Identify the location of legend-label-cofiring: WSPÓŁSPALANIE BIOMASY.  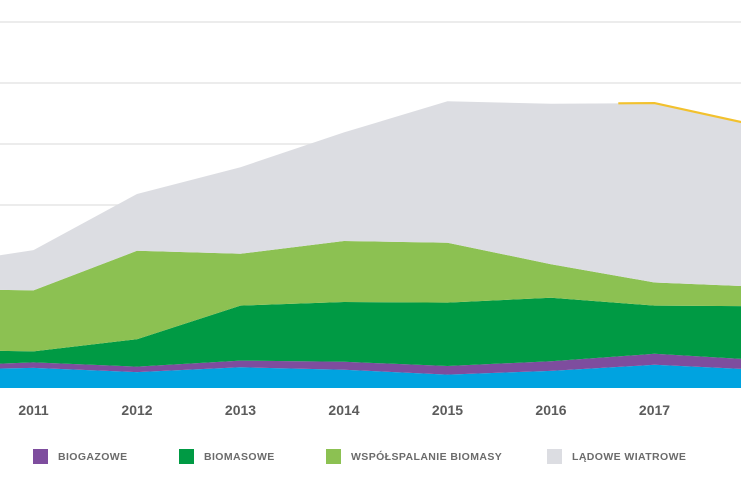
(427, 456).